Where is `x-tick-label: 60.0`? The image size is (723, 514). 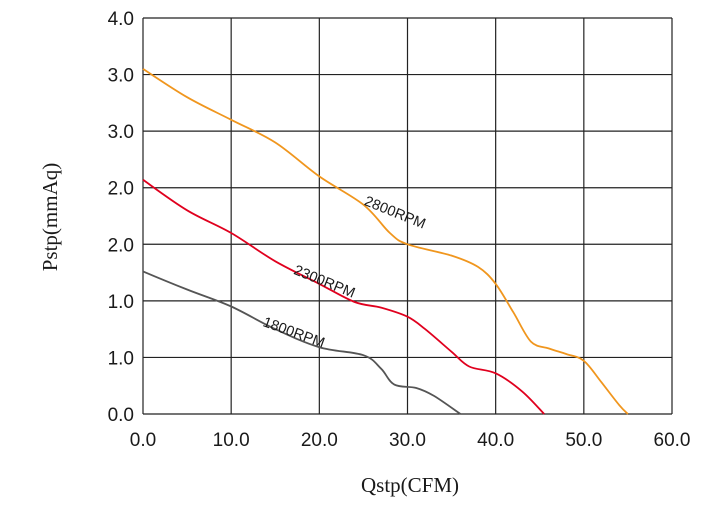
x-tick-label: 60.0 is located at coordinates (672, 440).